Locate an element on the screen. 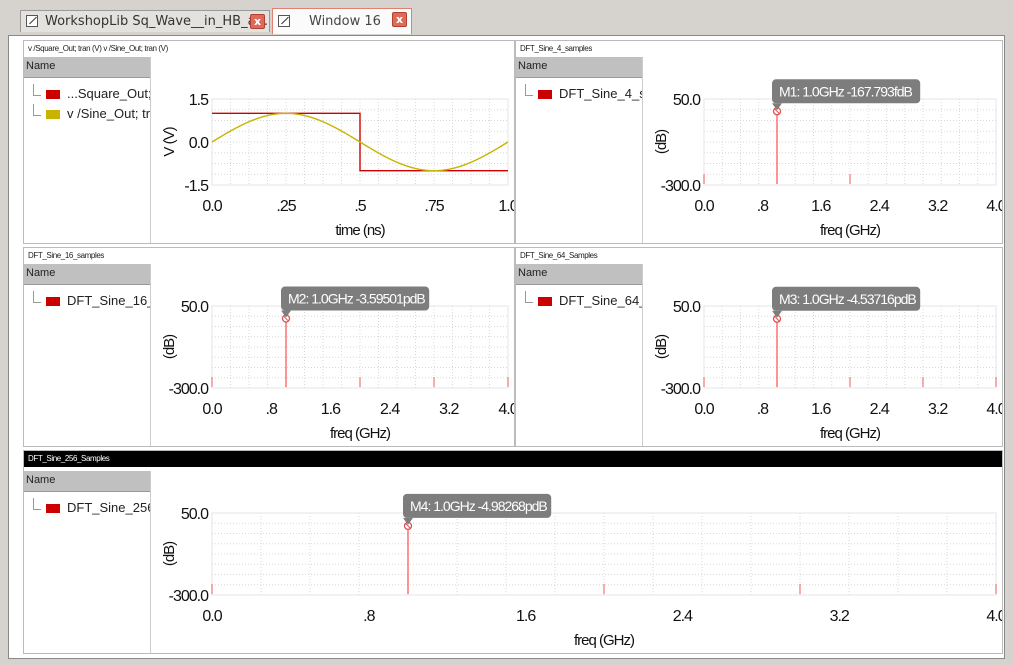  panel-title: DFT_Sine_256_Samples is located at coordinates (513, 459).